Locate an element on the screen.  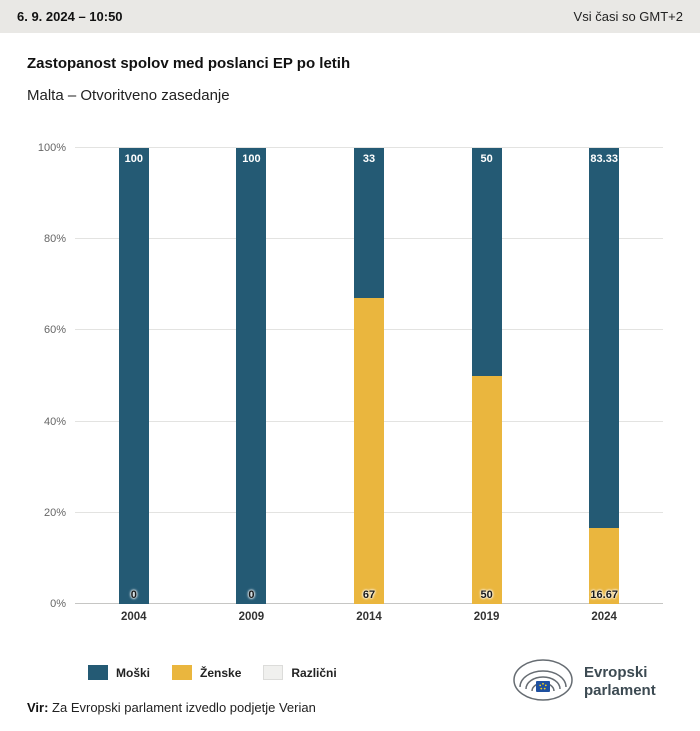
gridline is located at coordinates (369, 147).